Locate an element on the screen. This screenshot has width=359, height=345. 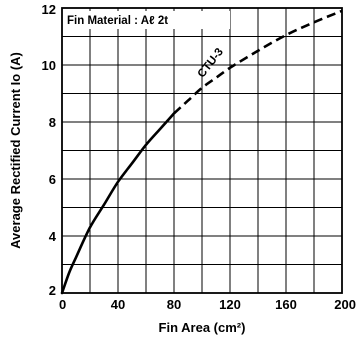
x-tick-label: 80 is located at coordinates (174, 304).